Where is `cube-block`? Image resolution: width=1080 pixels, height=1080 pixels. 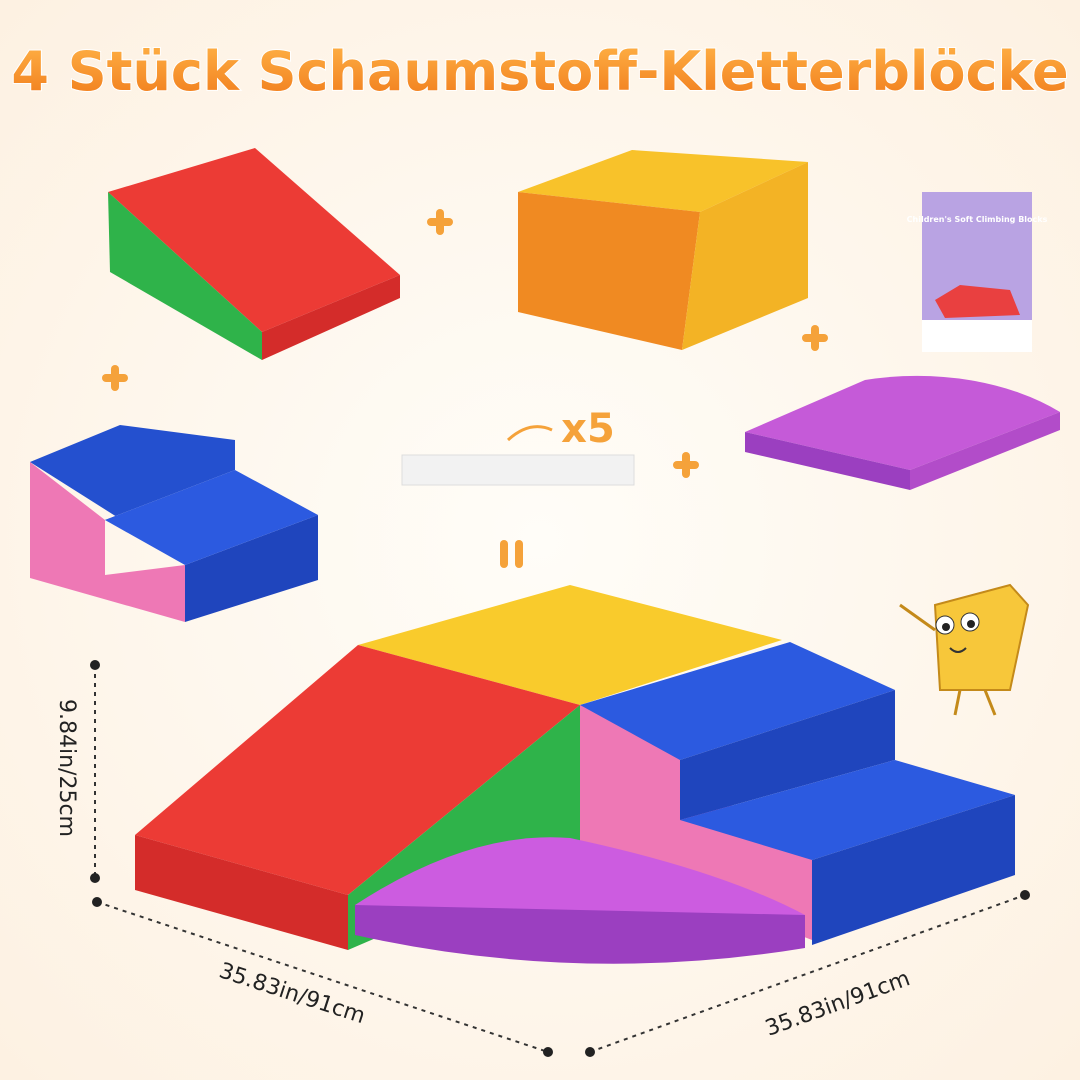
cube-block is located at coordinates (663, 250).